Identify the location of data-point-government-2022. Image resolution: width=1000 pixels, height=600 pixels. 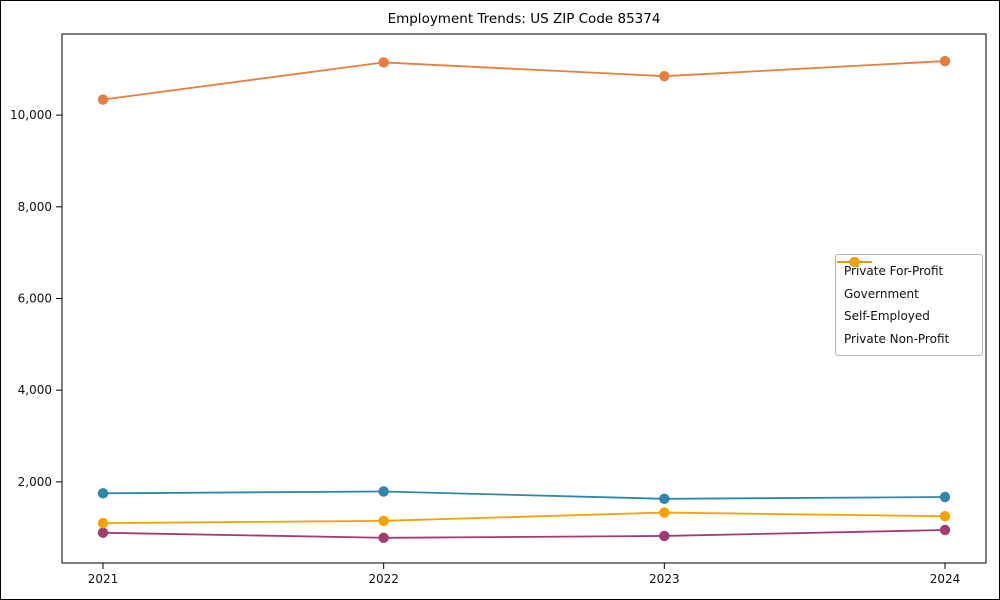
(383, 491).